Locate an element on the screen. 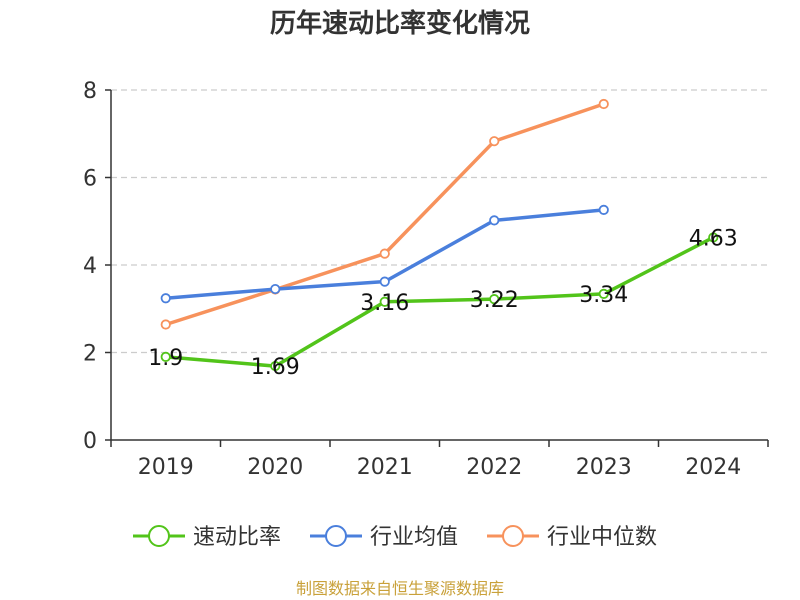 Image resolution: width=800 pixels, height=600 pixels. x-tick-label: 2022 is located at coordinates (494, 467).